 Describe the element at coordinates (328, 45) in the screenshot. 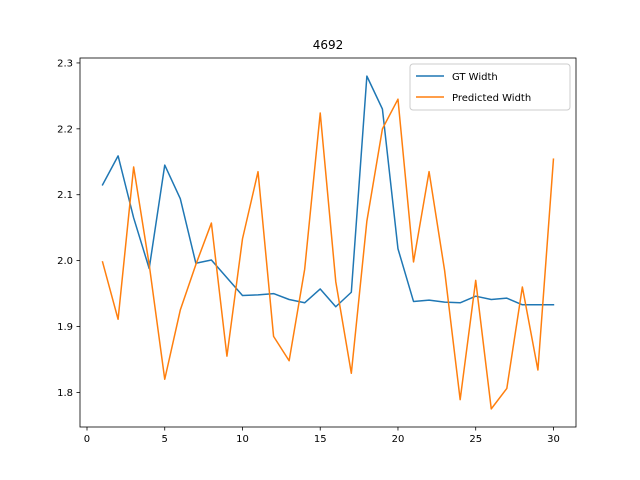

I see `chart-title: 4692` at that location.